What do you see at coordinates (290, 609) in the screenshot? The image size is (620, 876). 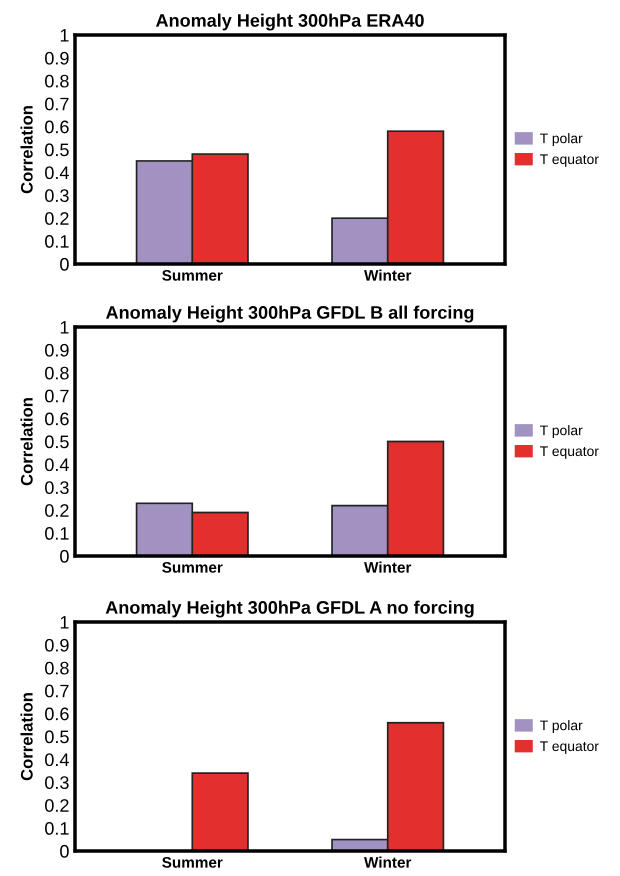 I see `chart-title: Anomaly Height 300hPa GFDL A no forcing` at bounding box center [290, 609].